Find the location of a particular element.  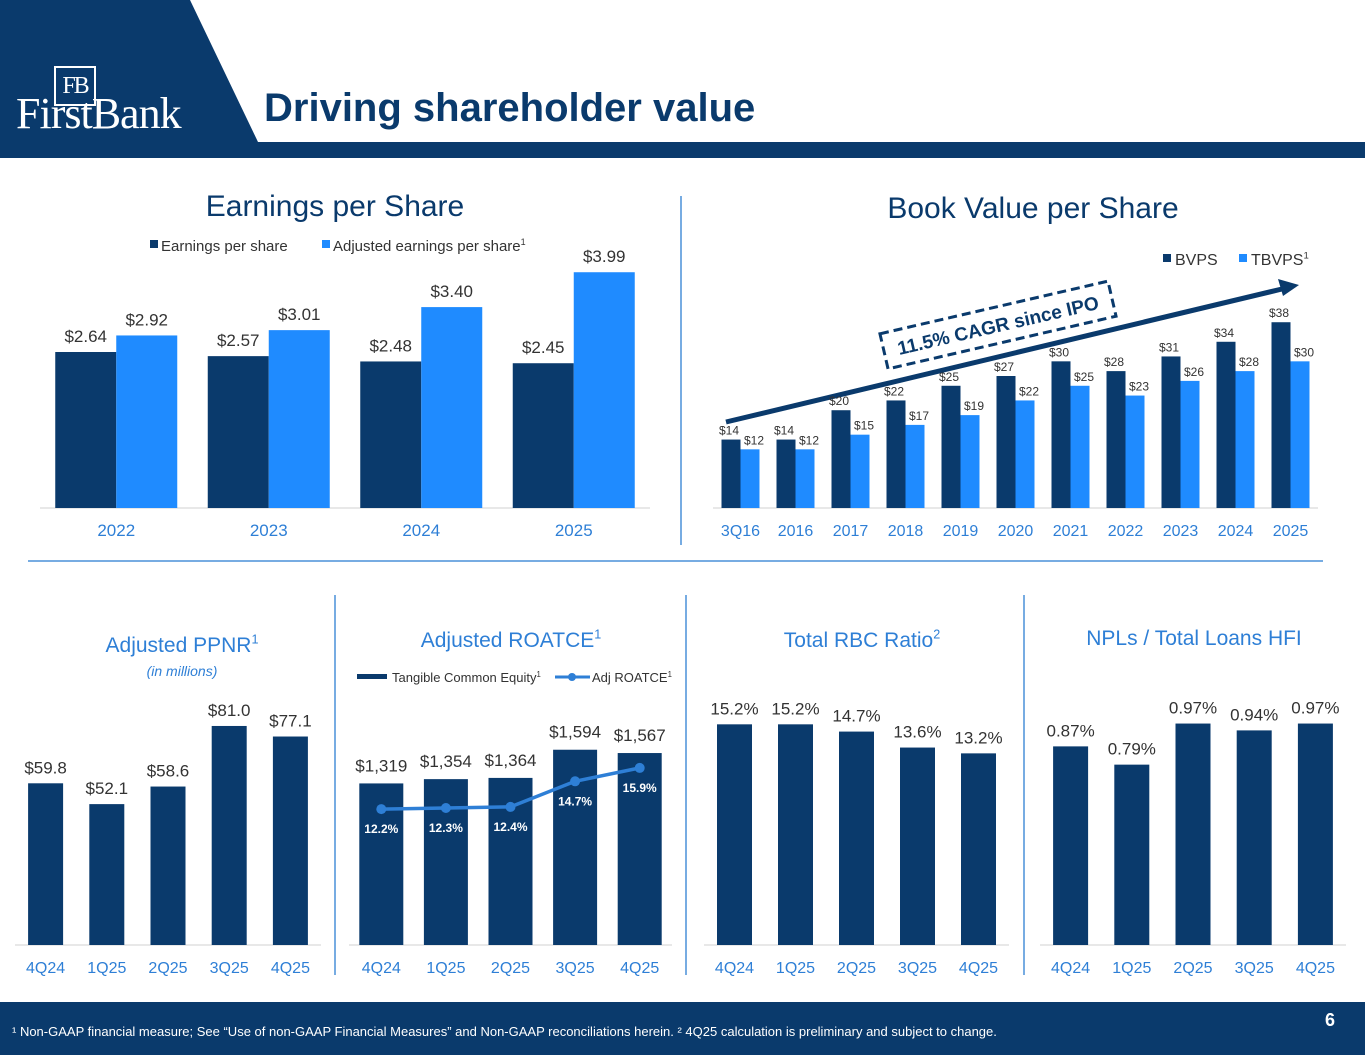

ppnr-tick-label: 2Q25 is located at coordinates (167, 968).